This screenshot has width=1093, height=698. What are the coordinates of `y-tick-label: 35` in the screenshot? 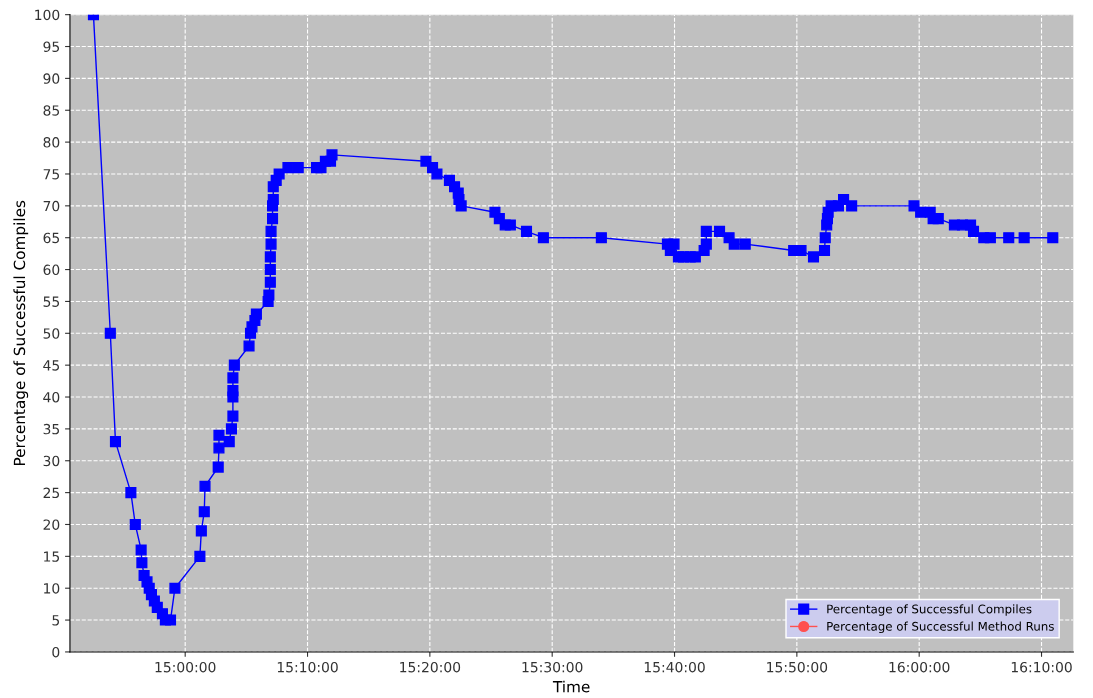 It's located at (51, 429).